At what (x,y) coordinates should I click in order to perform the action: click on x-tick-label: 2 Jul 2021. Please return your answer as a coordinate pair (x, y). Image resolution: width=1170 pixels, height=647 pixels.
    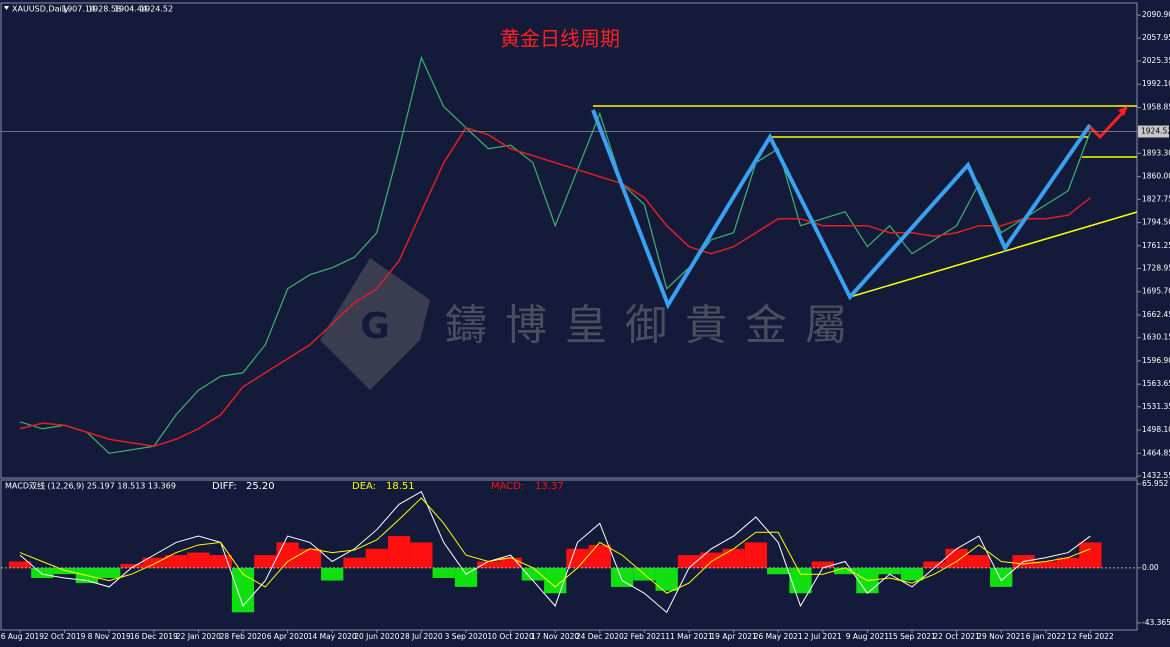
    Looking at the image, I should click on (823, 636).